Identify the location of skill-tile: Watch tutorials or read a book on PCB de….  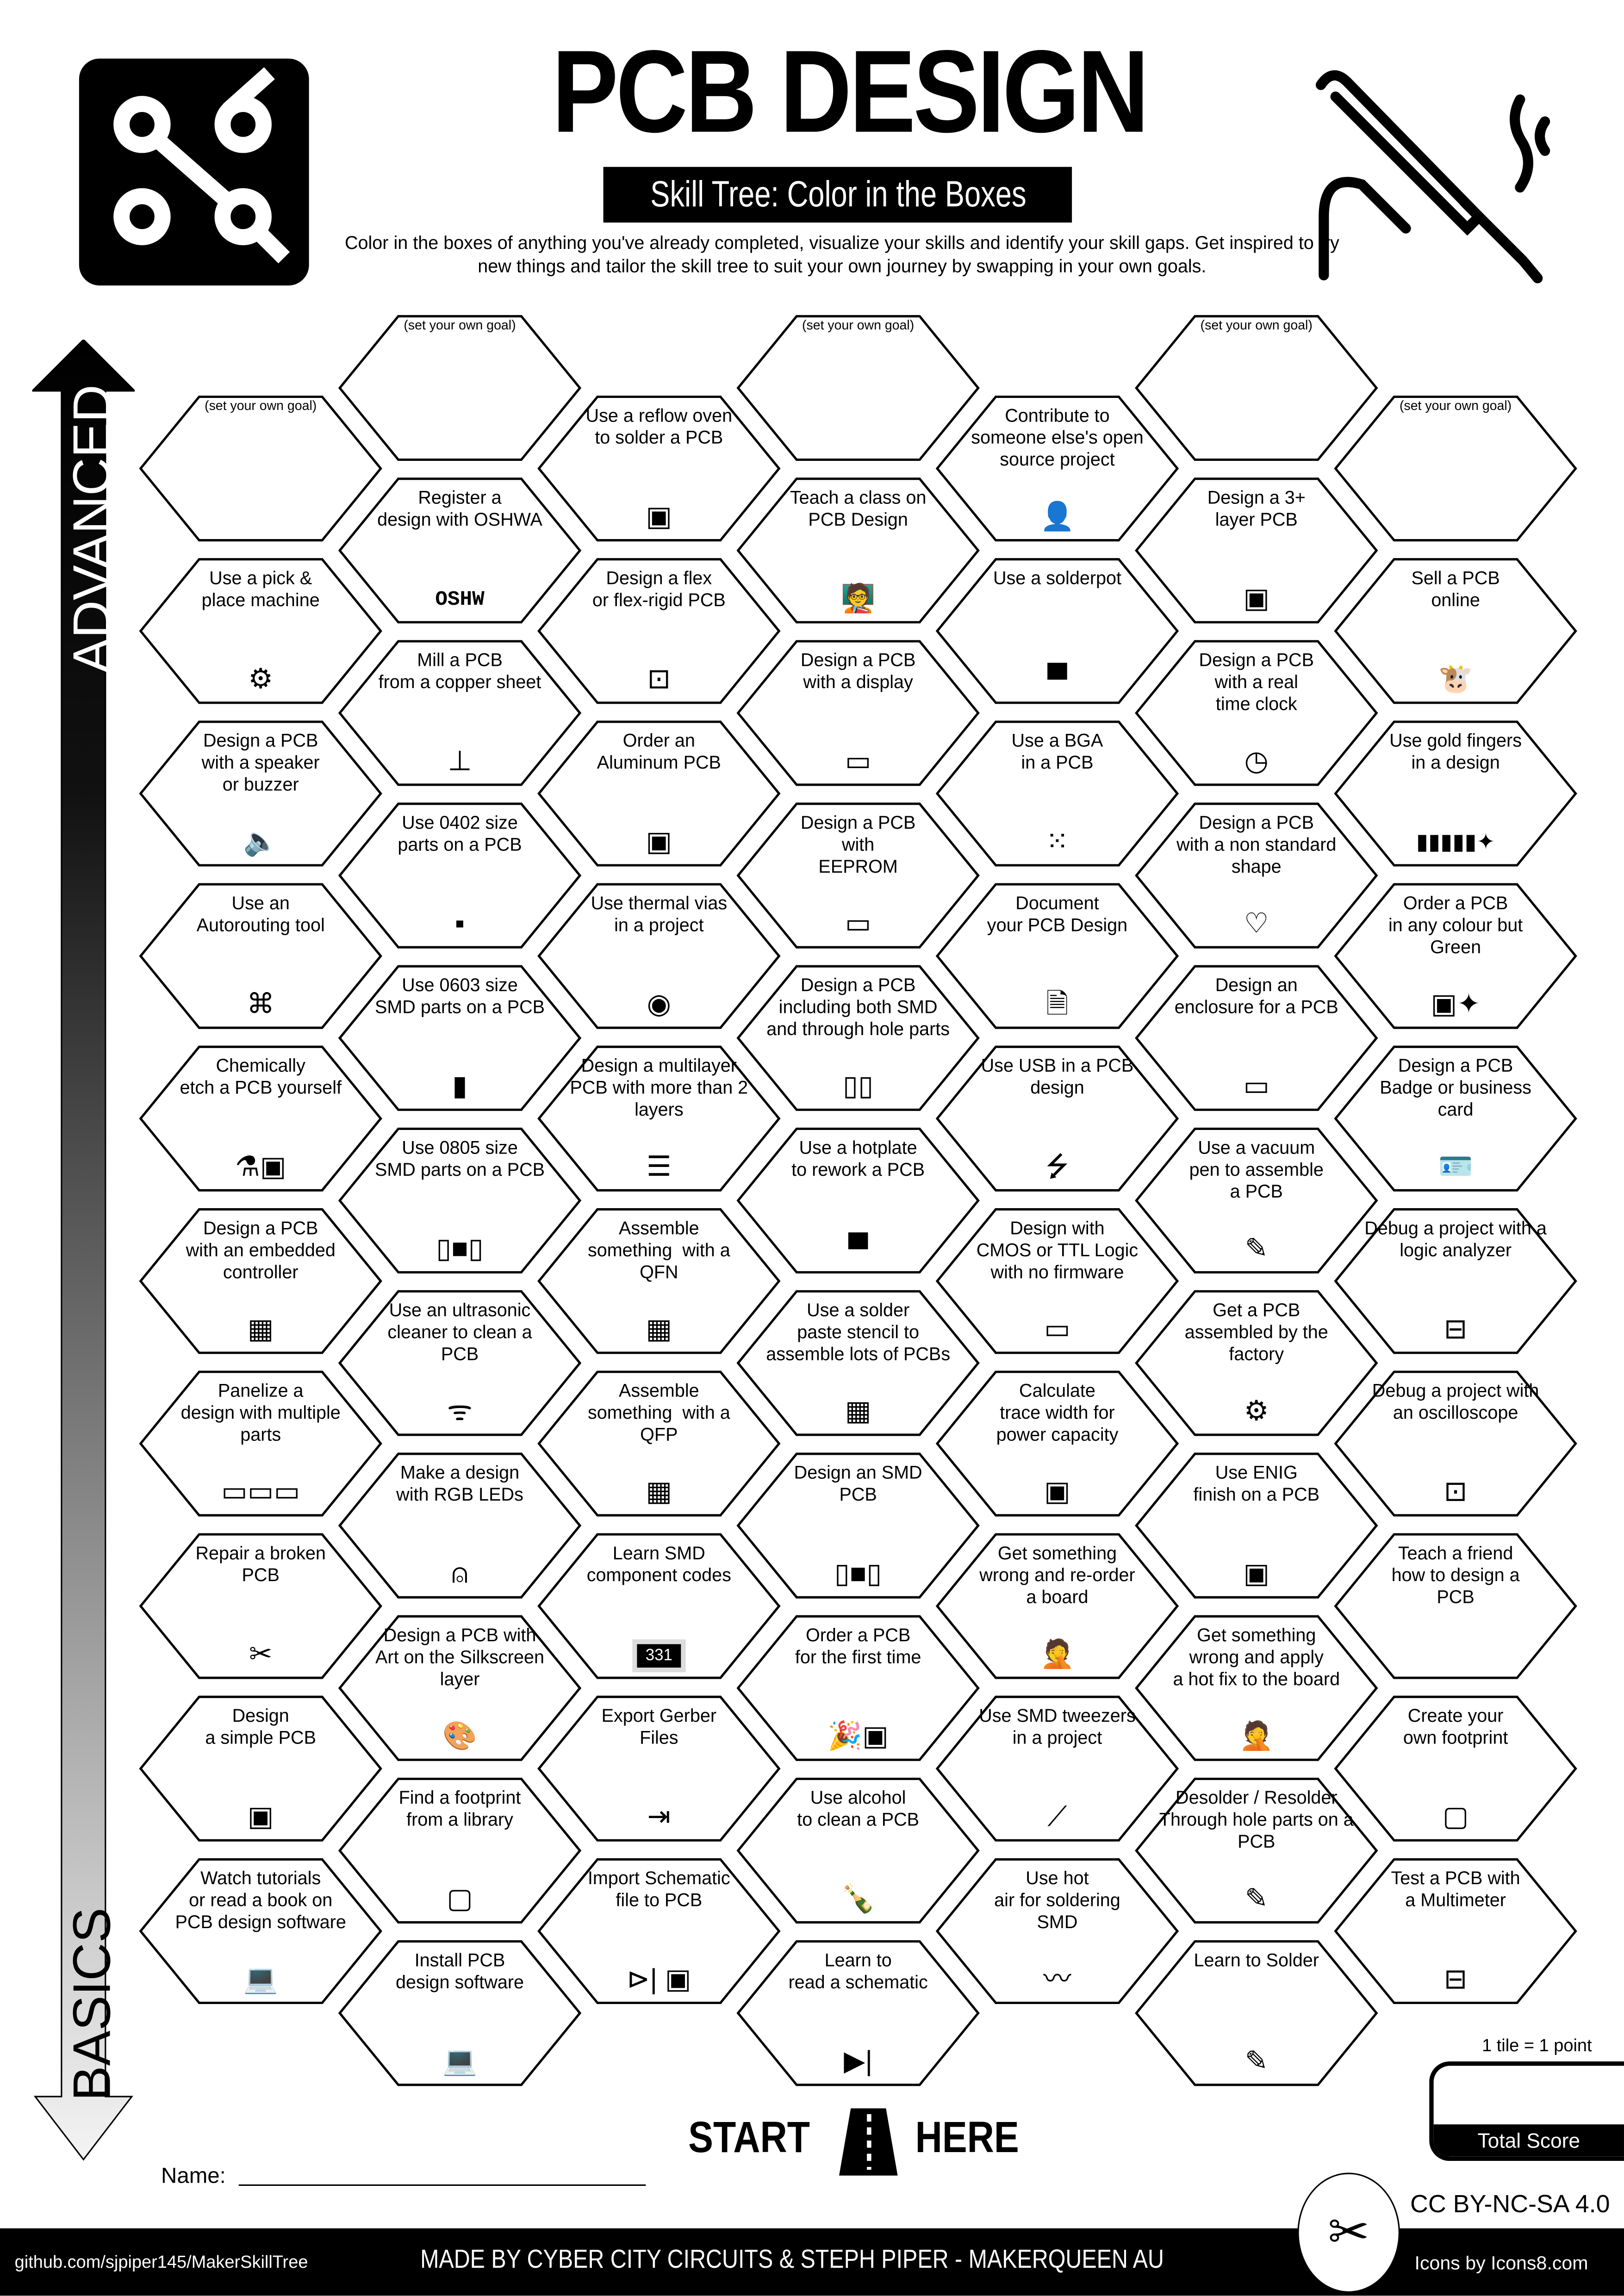
(260, 1931).